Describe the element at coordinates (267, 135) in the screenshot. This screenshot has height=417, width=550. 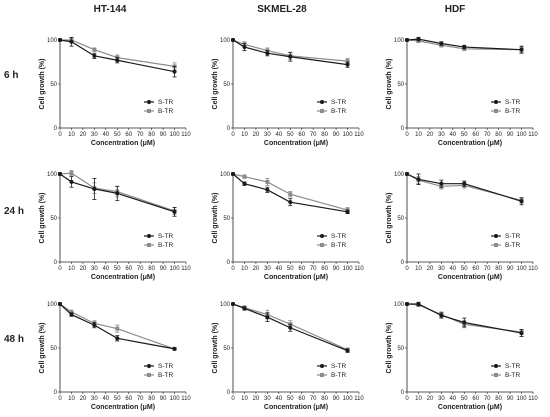
I see `panel-1-x-tick-label: 30` at that location.